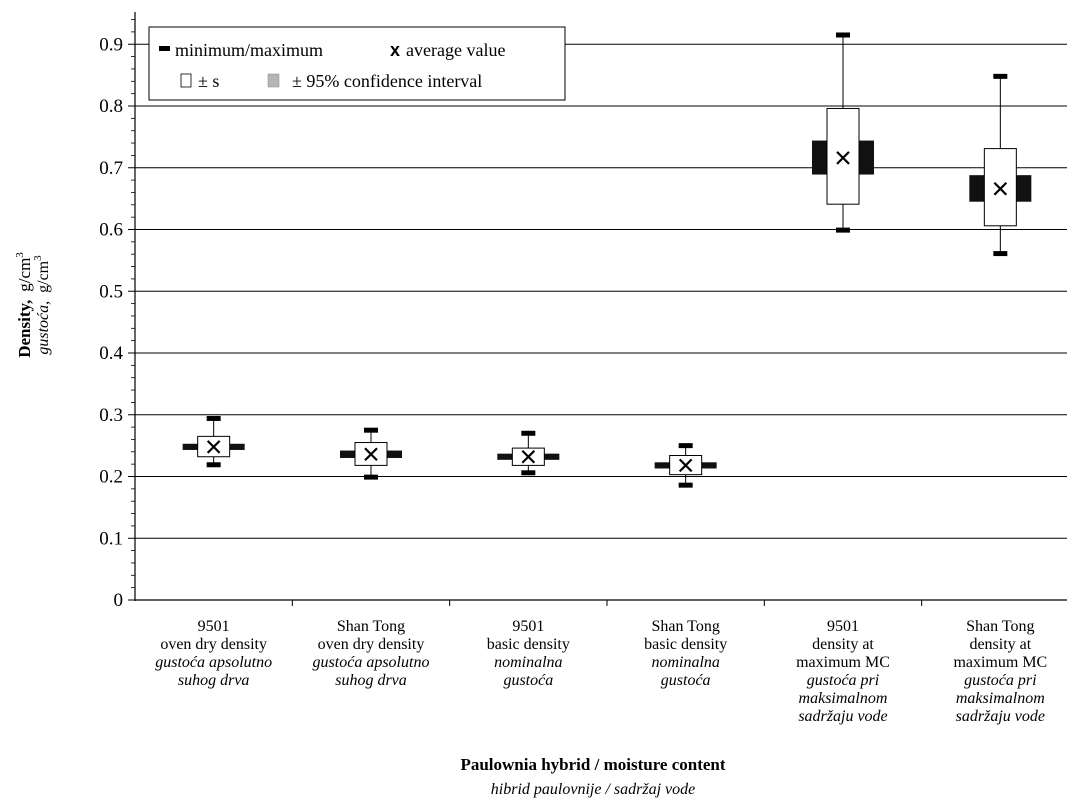 The height and width of the screenshot is (798, 1067). I want to click on legend-ci-box-icon, so click(273, 80).